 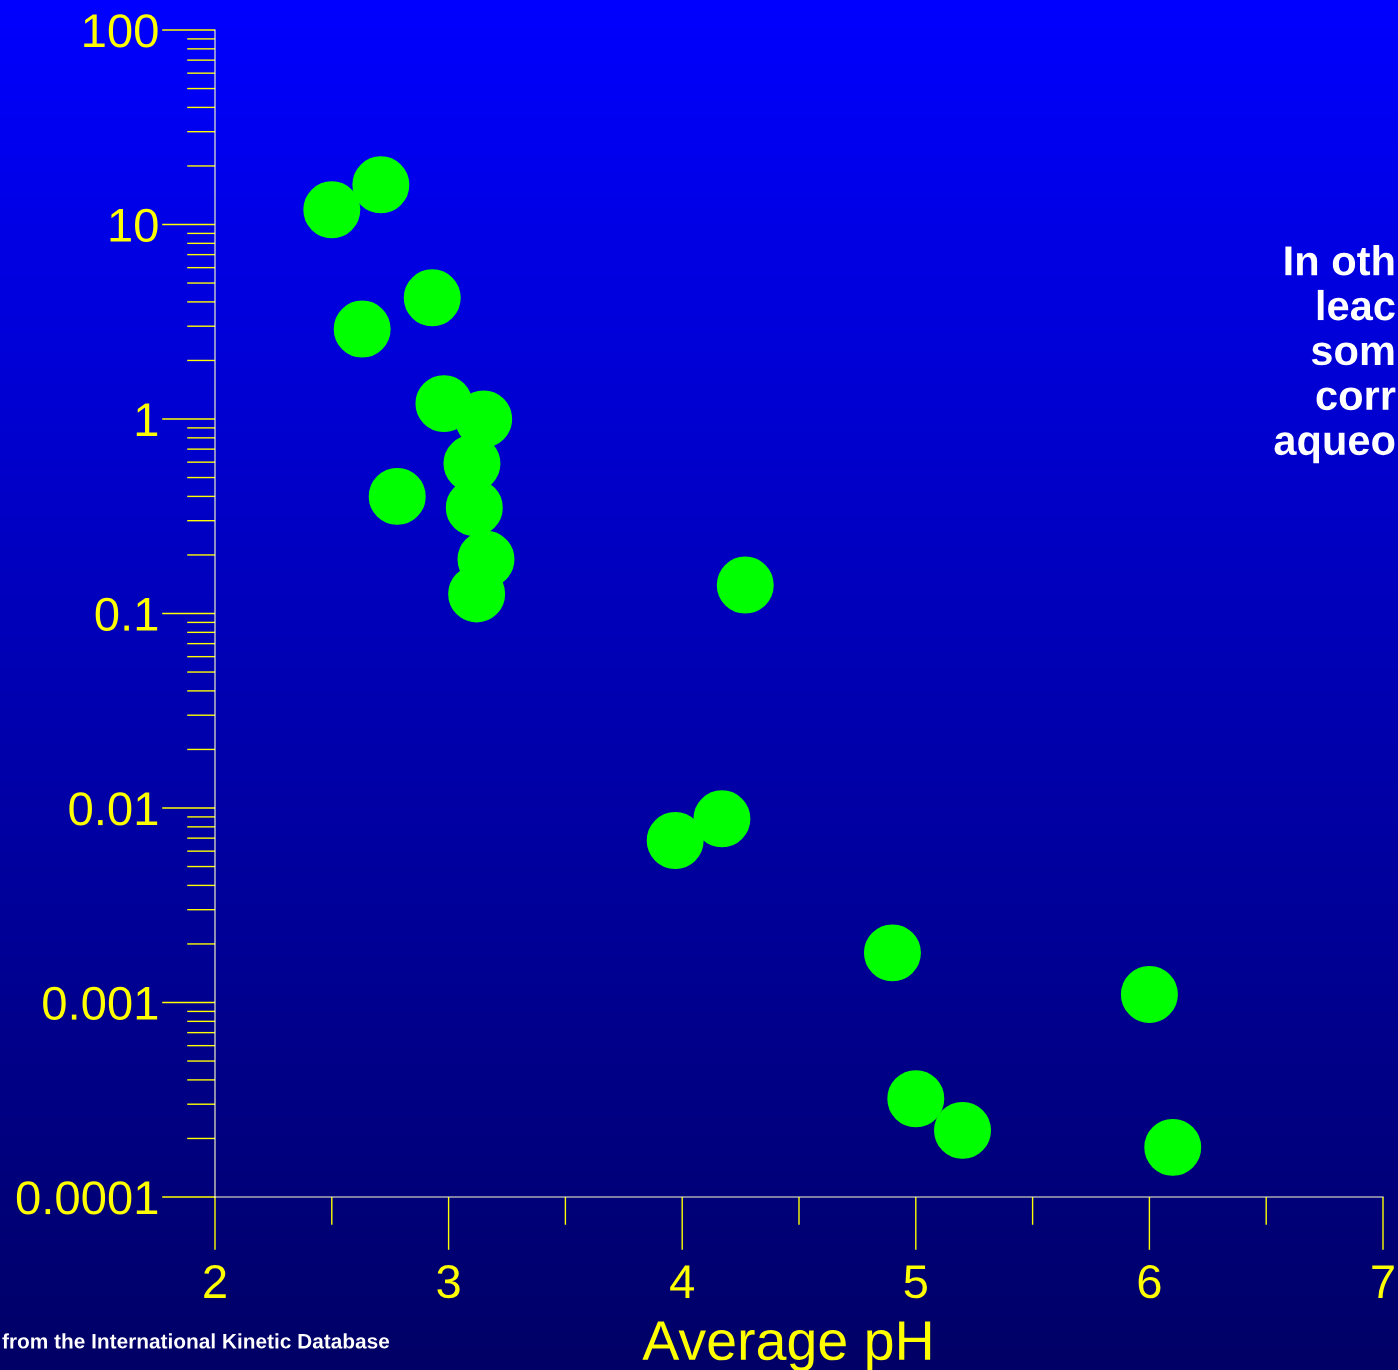 I want to click on y-tick-label: 1, so click(x=147, y=420).